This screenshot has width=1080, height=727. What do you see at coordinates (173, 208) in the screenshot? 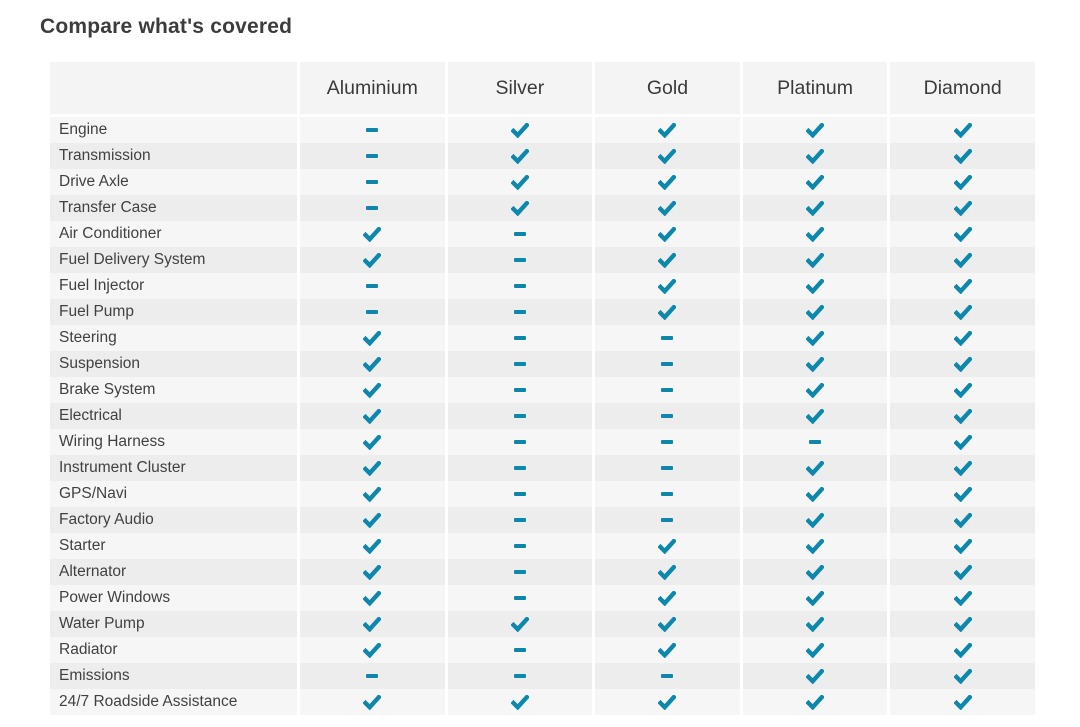
I see `row-label: Transfer Case` at bounding box center [173, 208].